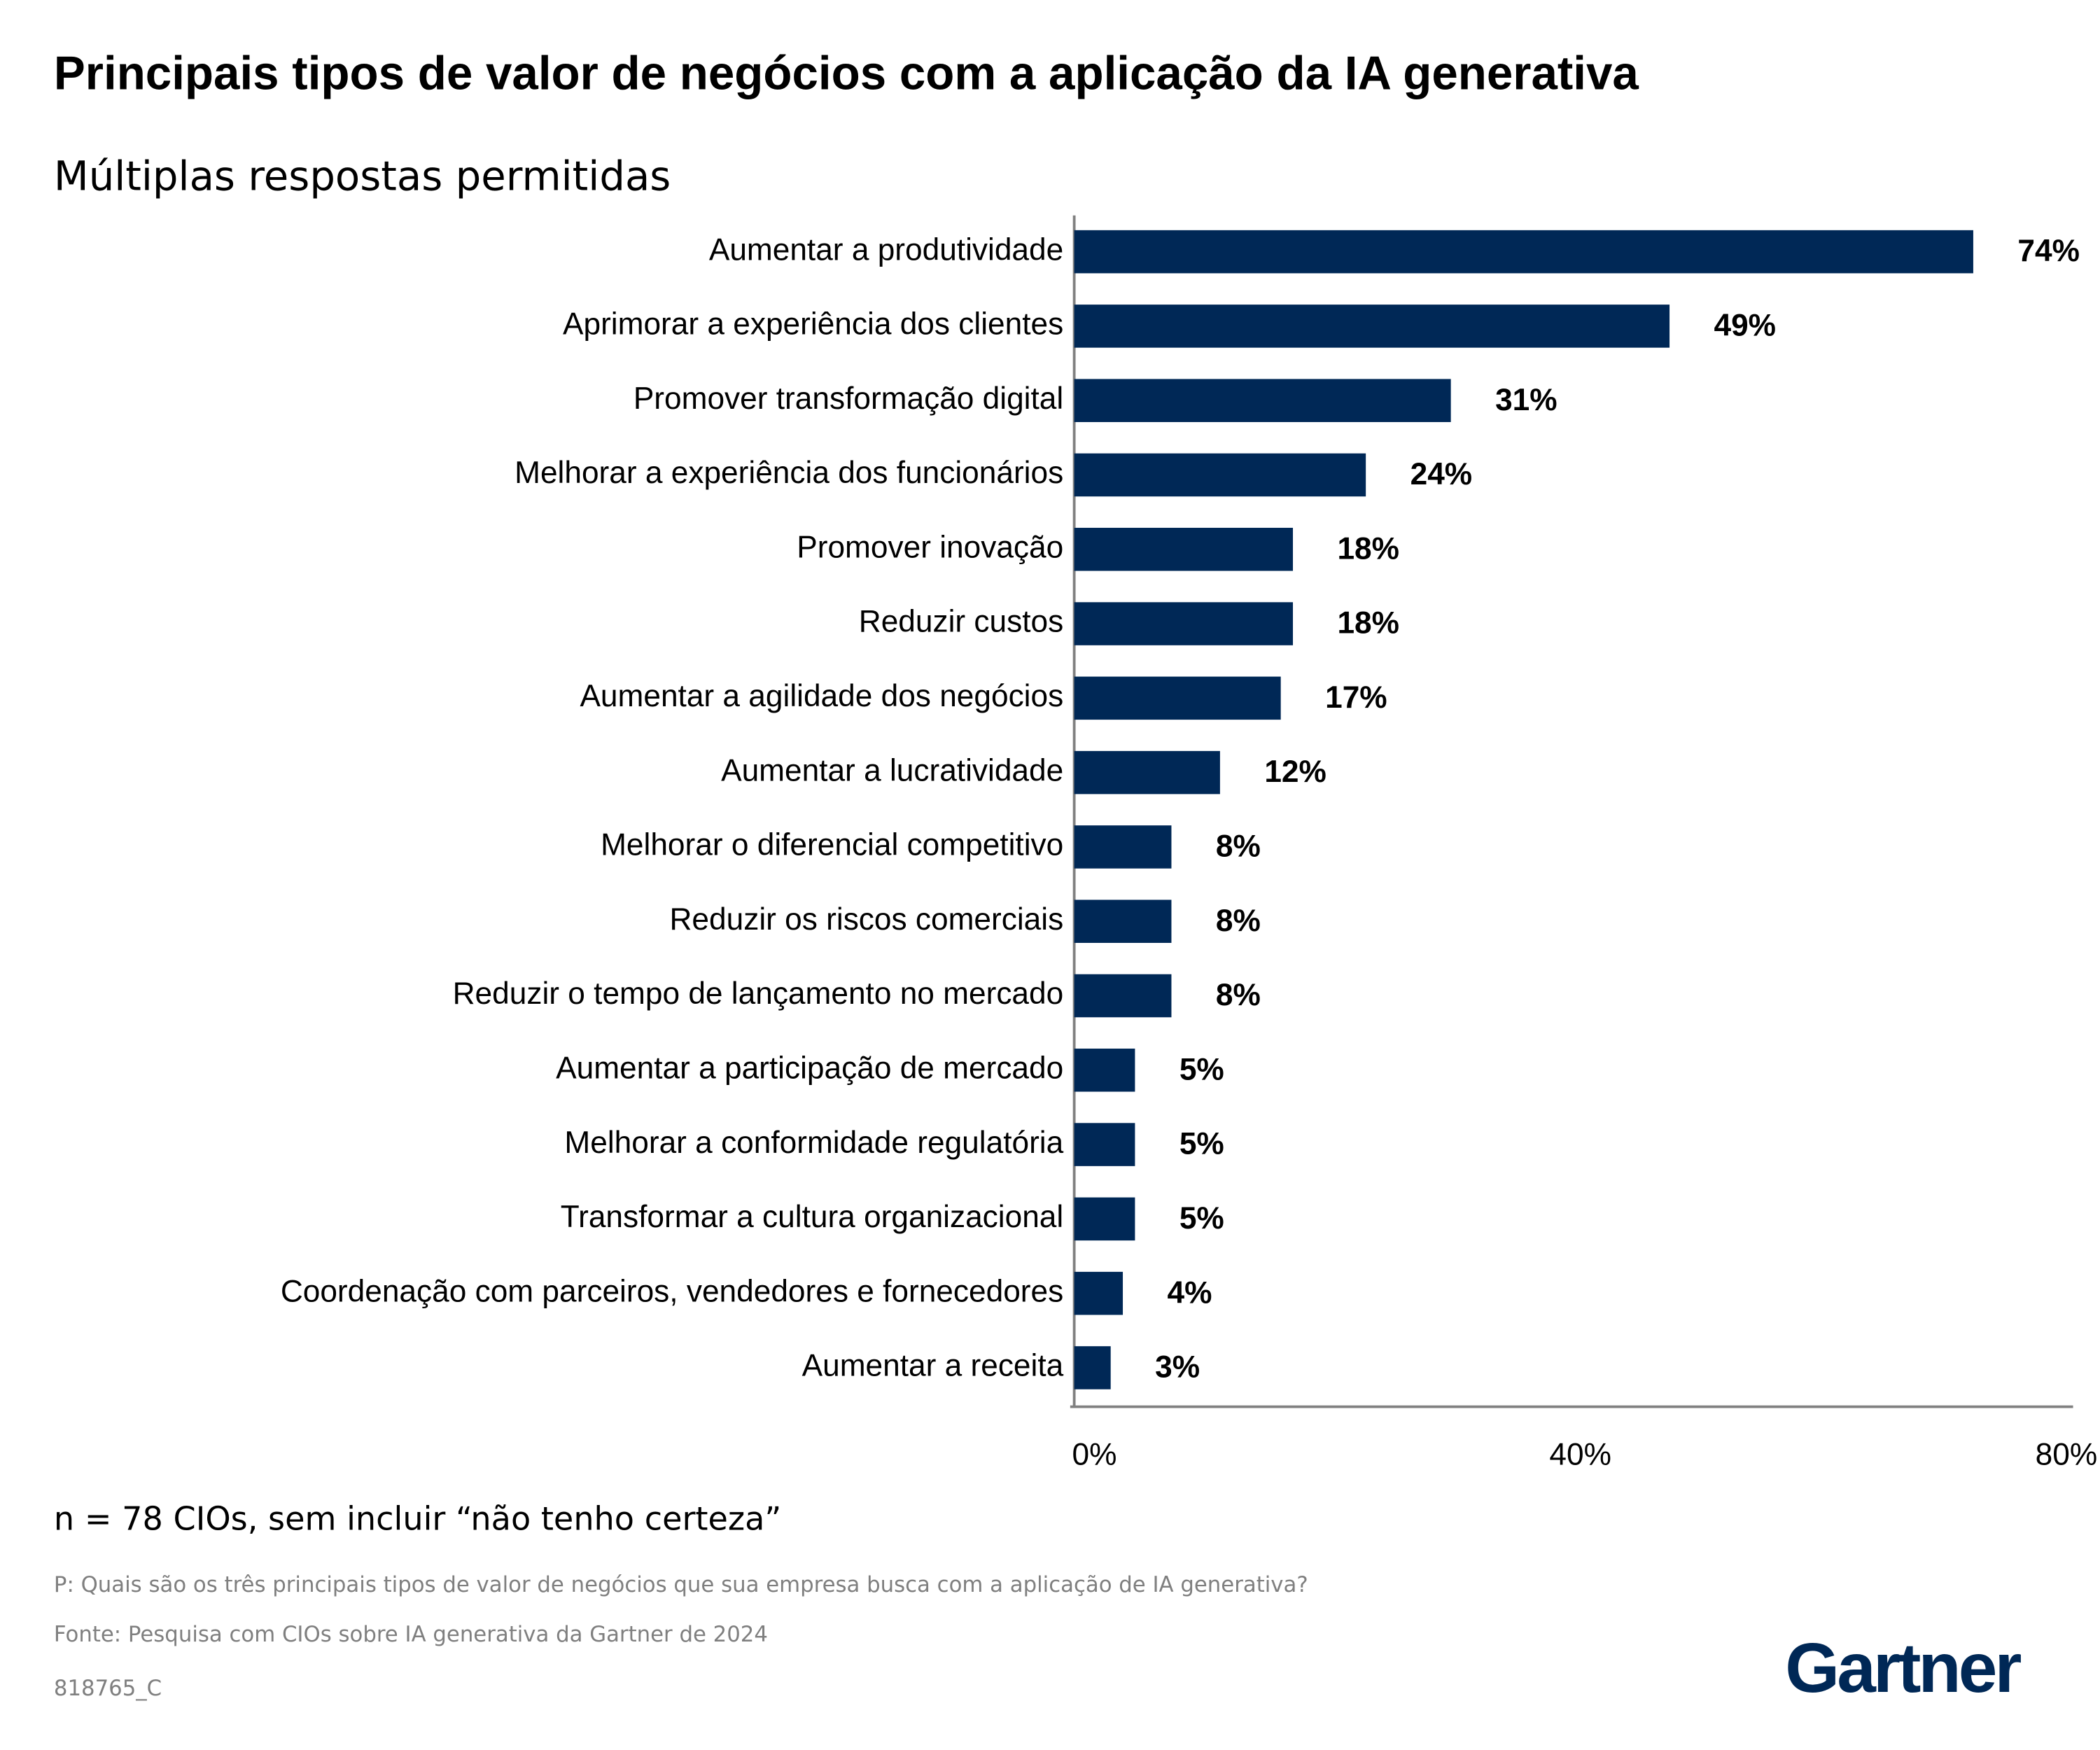 The image size is (2100, 1750). I want to click on x-tick-label: 0%, so click(1094, 1454).